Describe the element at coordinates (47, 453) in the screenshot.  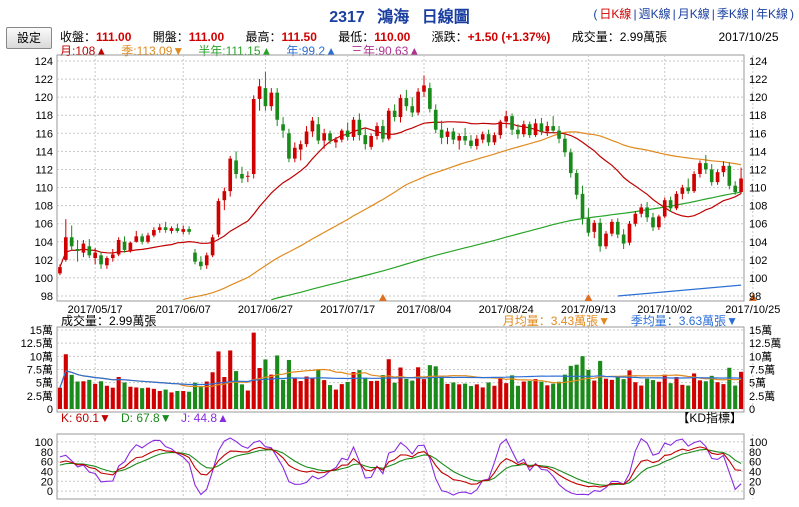
I see `kd-ytick-left: 80` at that location.